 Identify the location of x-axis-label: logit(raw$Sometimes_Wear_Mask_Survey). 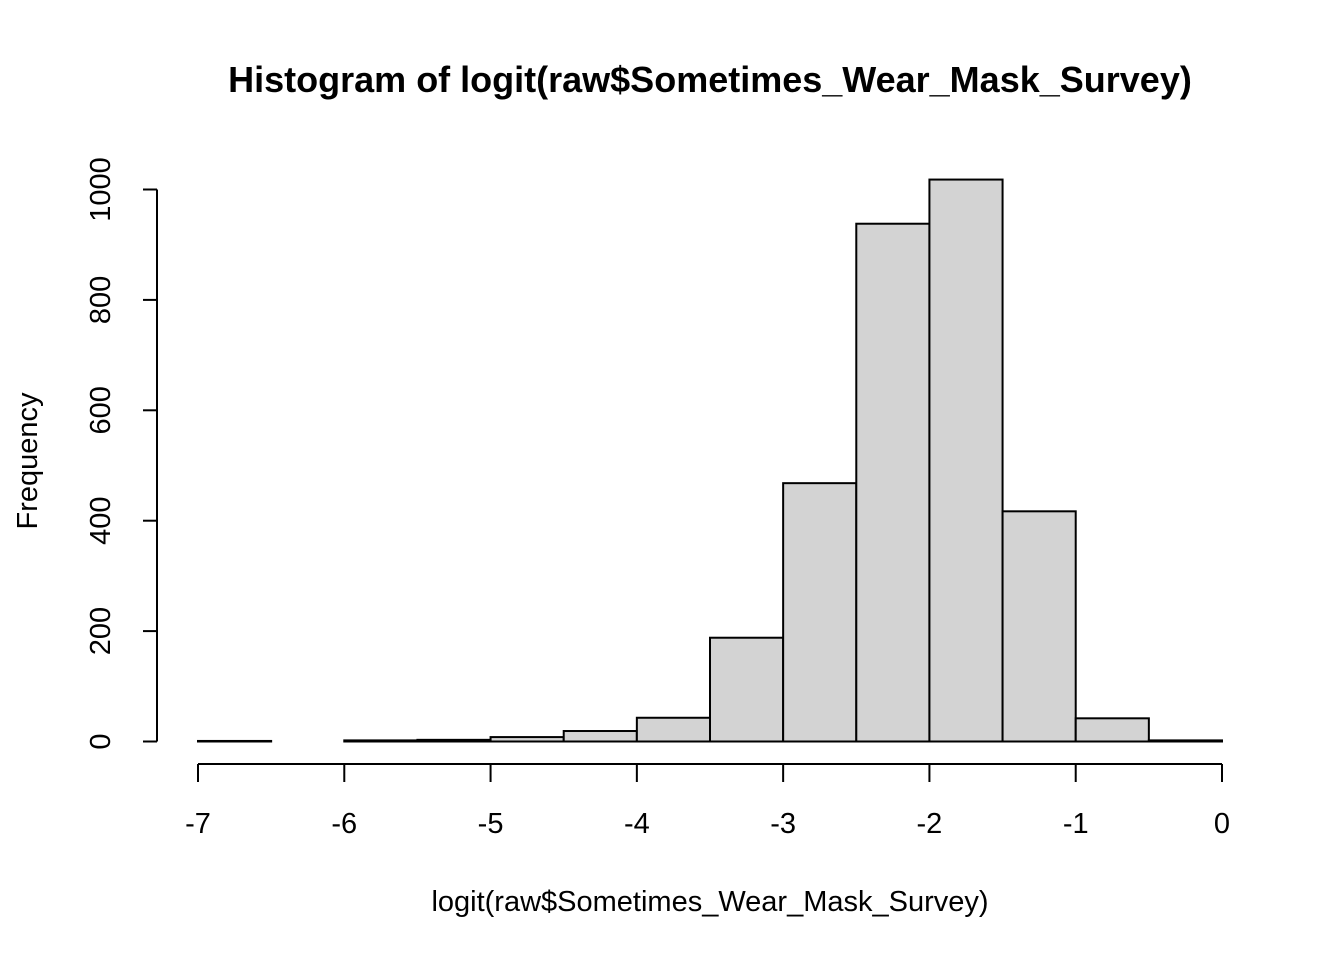
(709, 902).